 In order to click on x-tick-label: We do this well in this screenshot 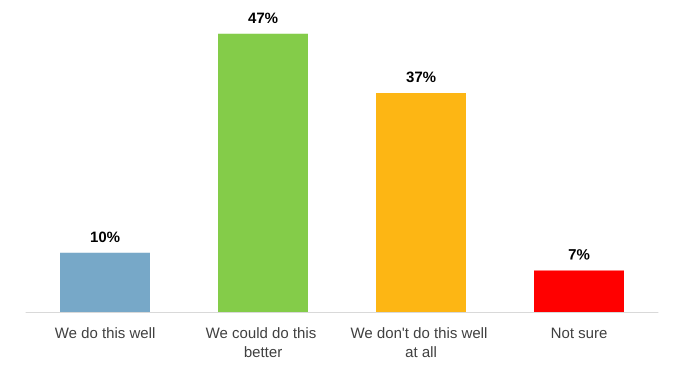, I will do `click(105, 333)`.